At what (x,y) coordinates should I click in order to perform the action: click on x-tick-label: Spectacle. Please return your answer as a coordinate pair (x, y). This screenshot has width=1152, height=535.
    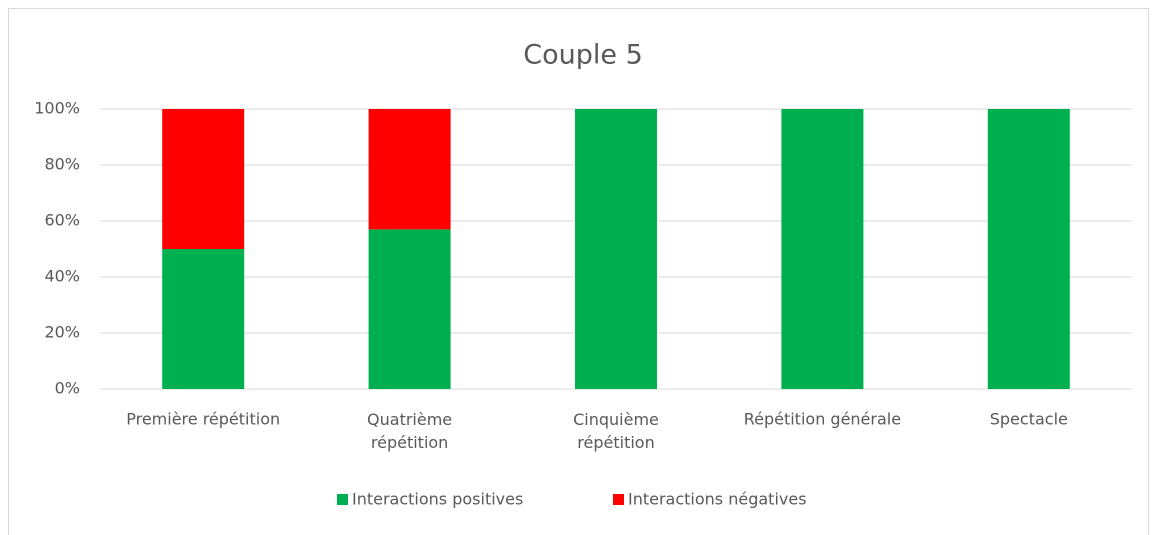
    Looking at the image, I should click on (1029, 419).